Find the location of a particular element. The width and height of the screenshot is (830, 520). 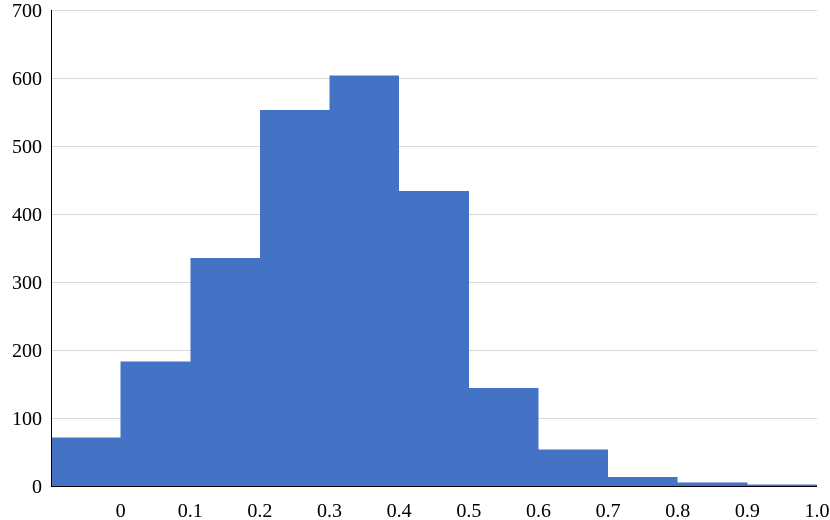

x-tick-label-0.9: 0.9 is located at coordinates (747, 510).